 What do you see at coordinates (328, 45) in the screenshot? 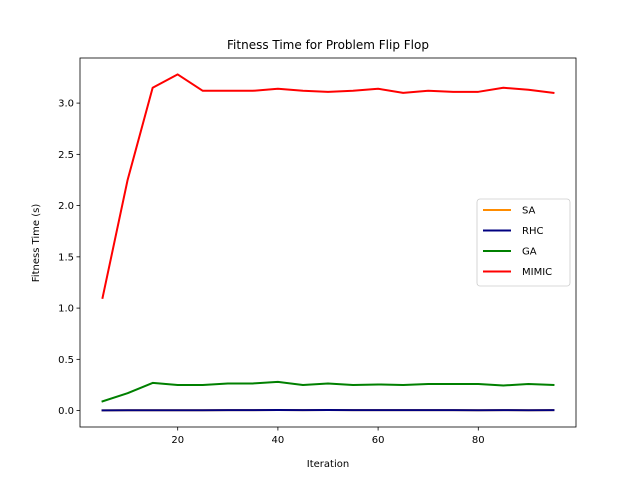
I see `chart-title: Fitness Time for Problem Flip Flop` at bounding box center [328, 45].